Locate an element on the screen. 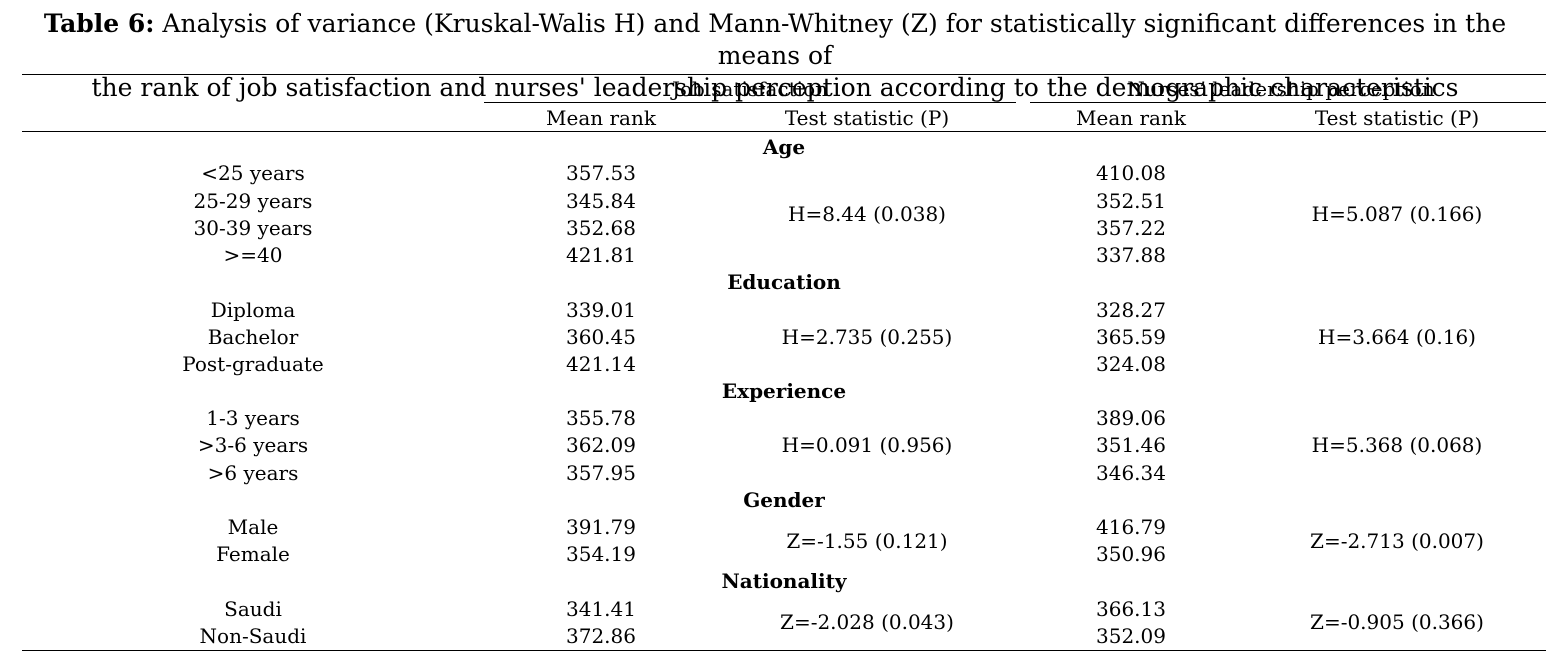  group-header-job-satisfaction: Job satisfaction is located at coordinates (750, 89).